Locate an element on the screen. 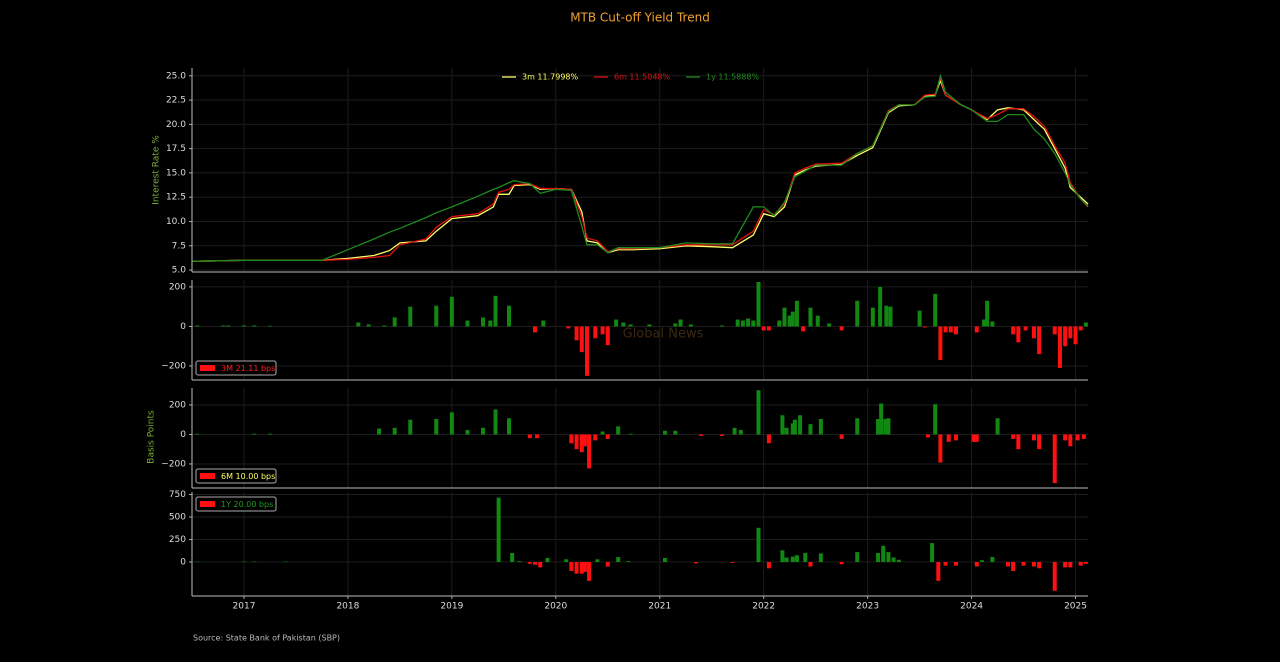 The image size is (1280, 662). y-tick-label: 22.5 is located at coordinates (176, 101).